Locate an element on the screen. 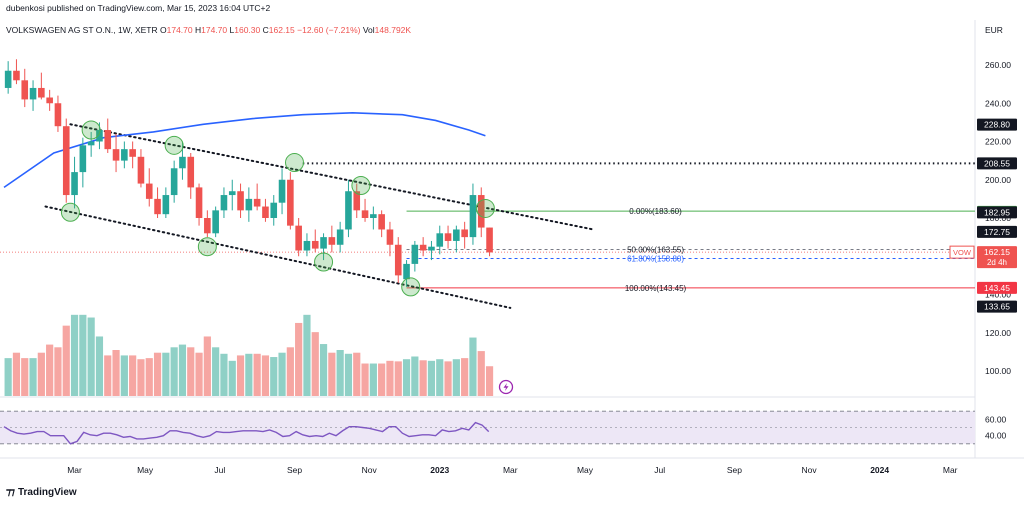  price-badge: 208.55 is located at coordinates (997, 163).